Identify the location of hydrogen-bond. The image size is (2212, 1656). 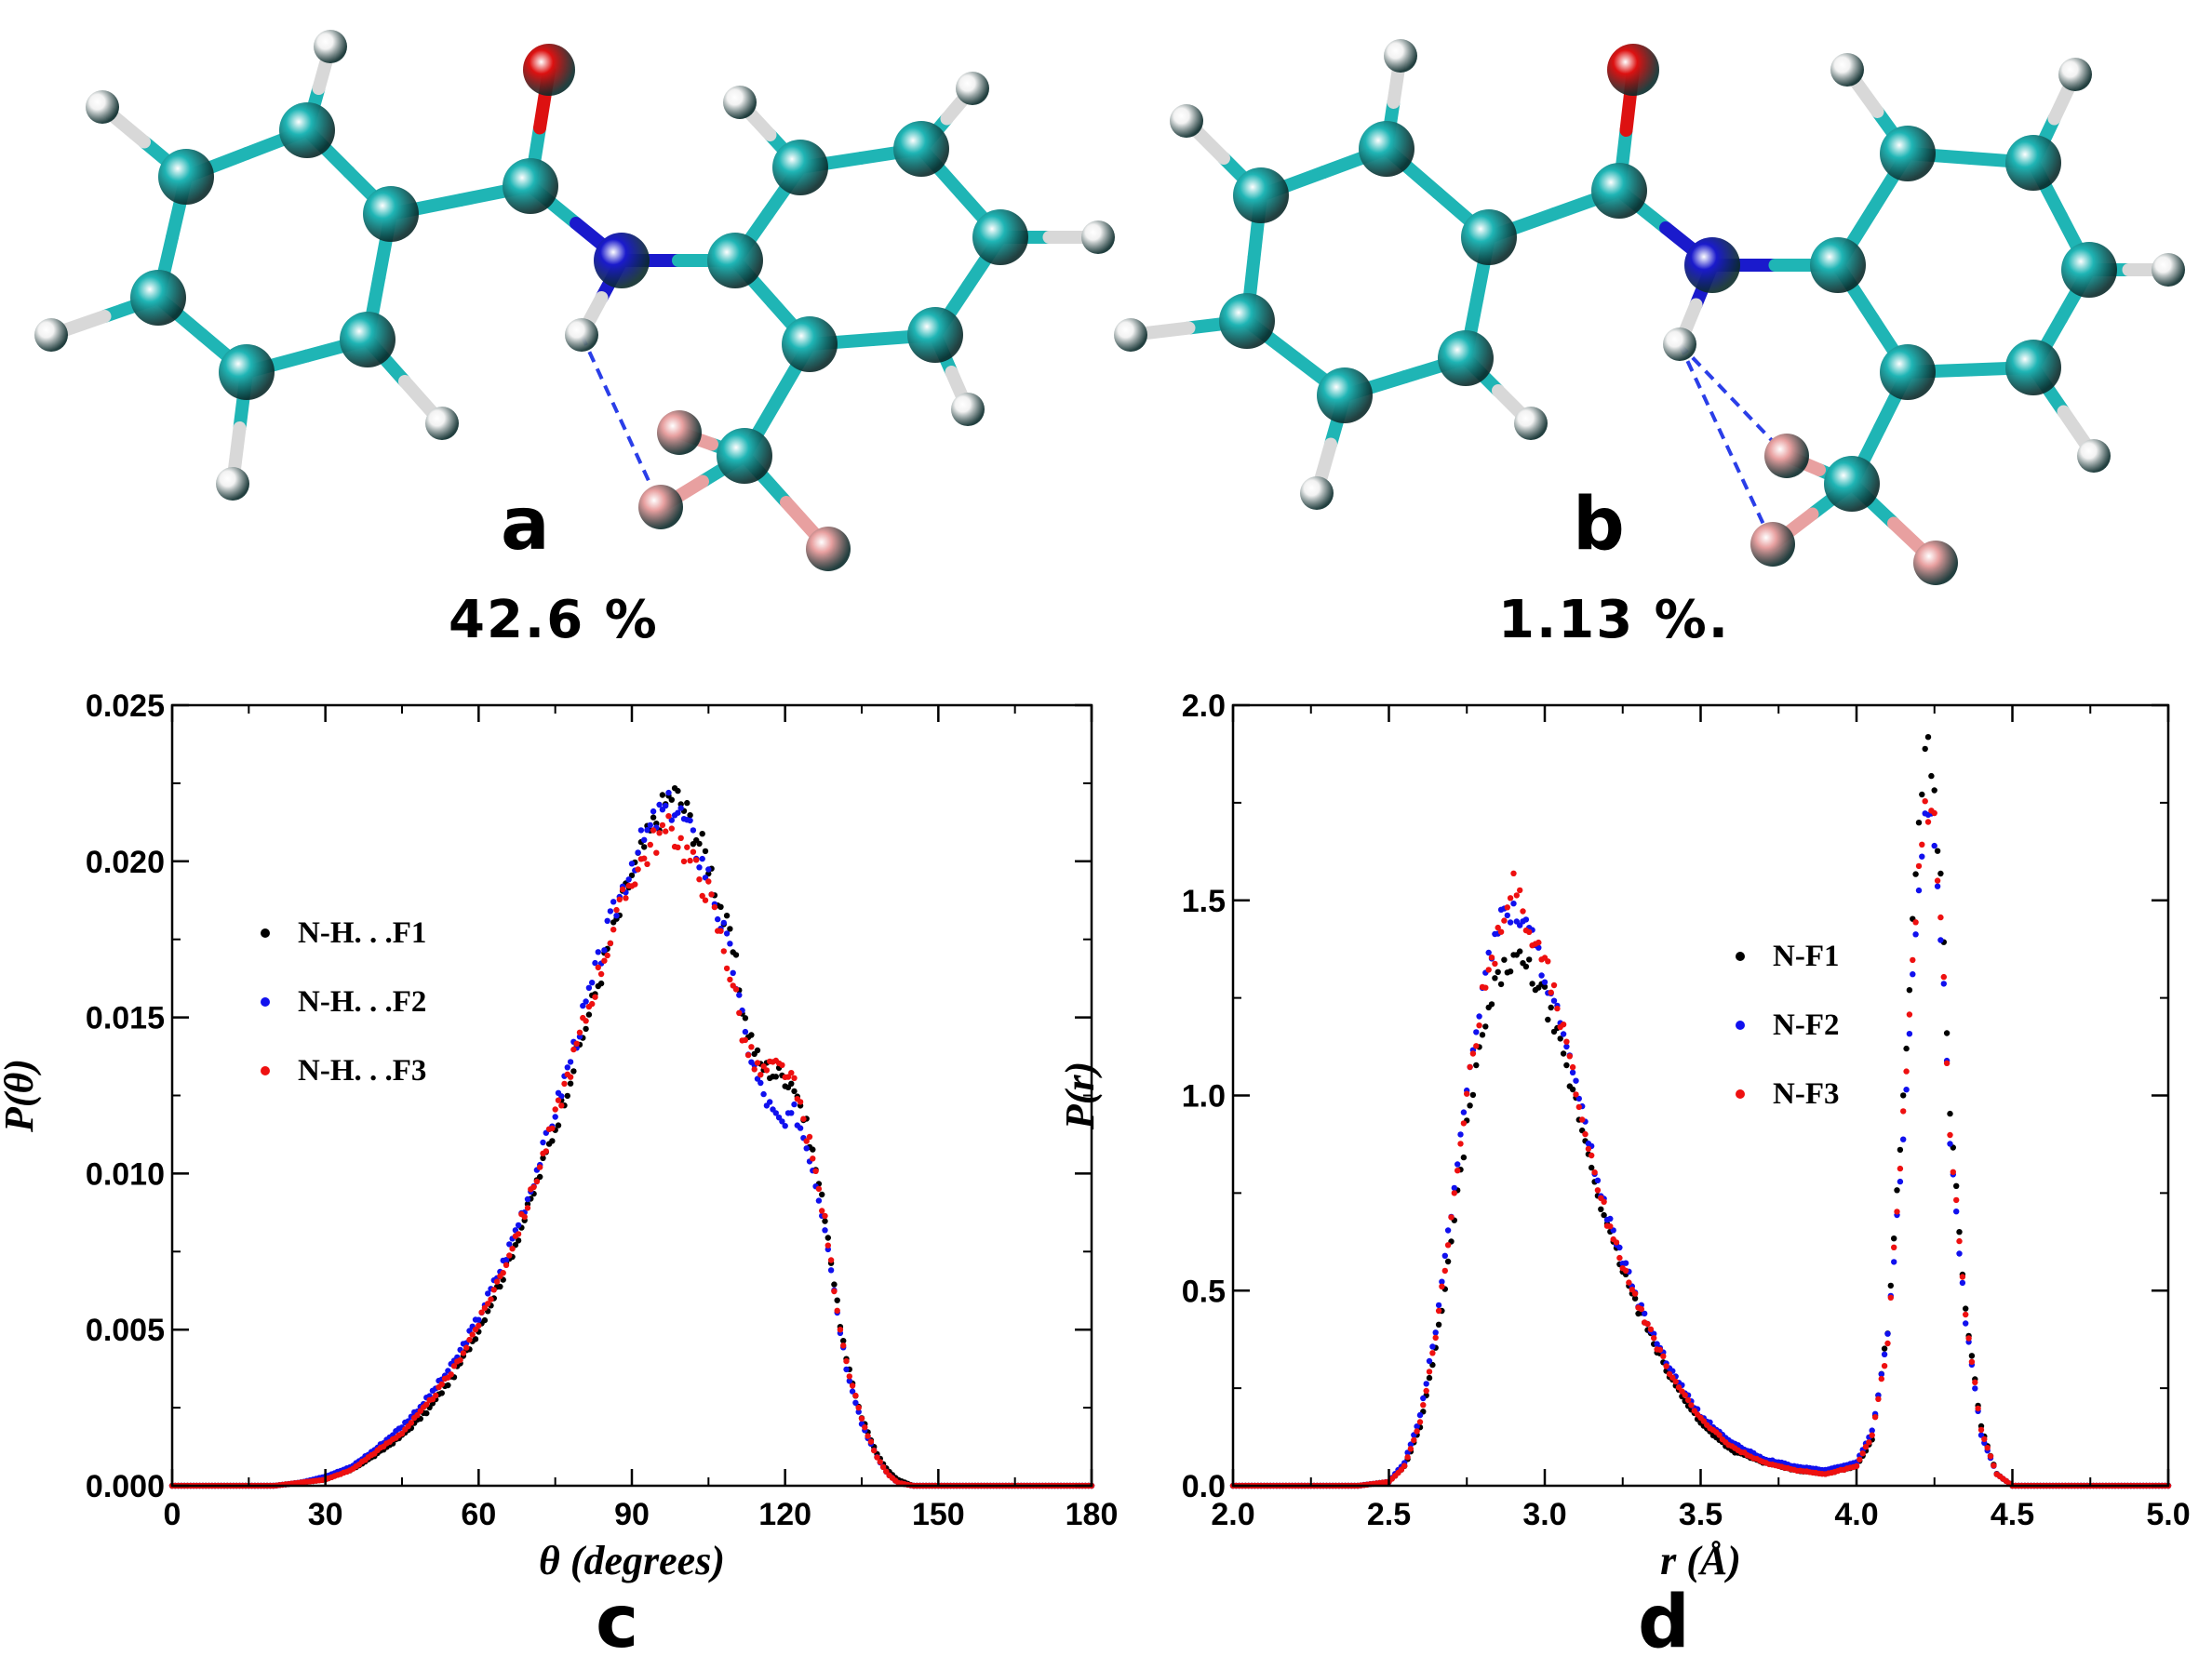
(621, 421).